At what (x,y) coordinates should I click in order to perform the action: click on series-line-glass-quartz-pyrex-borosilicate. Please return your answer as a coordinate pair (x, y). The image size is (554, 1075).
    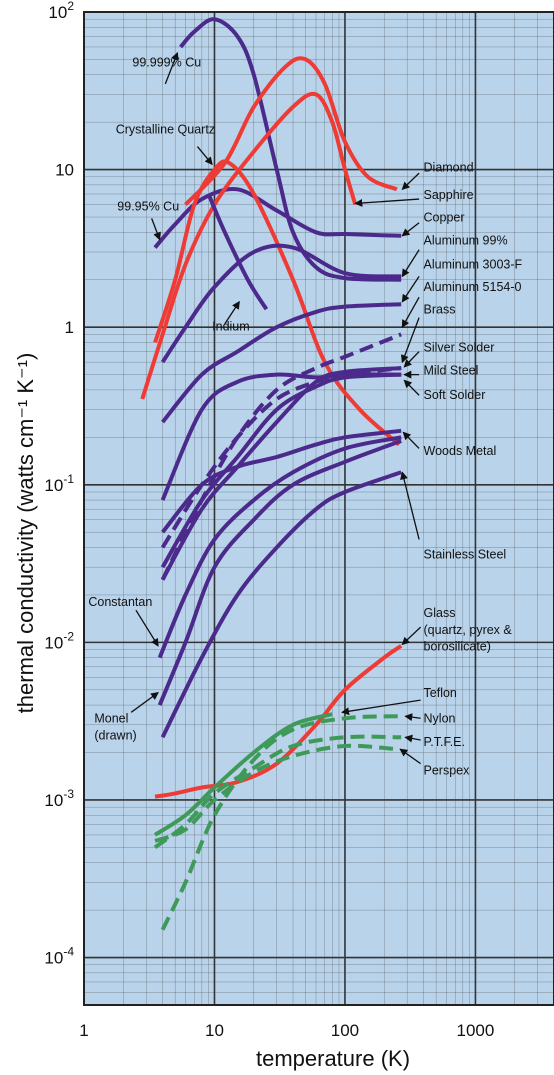
    Looking at the image, I should click on (278, 721).